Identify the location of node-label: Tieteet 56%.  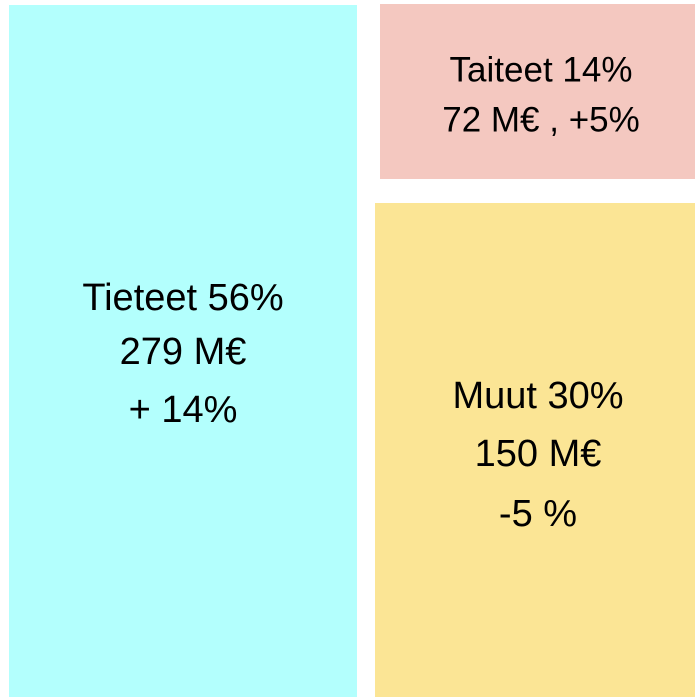
(182, 298).